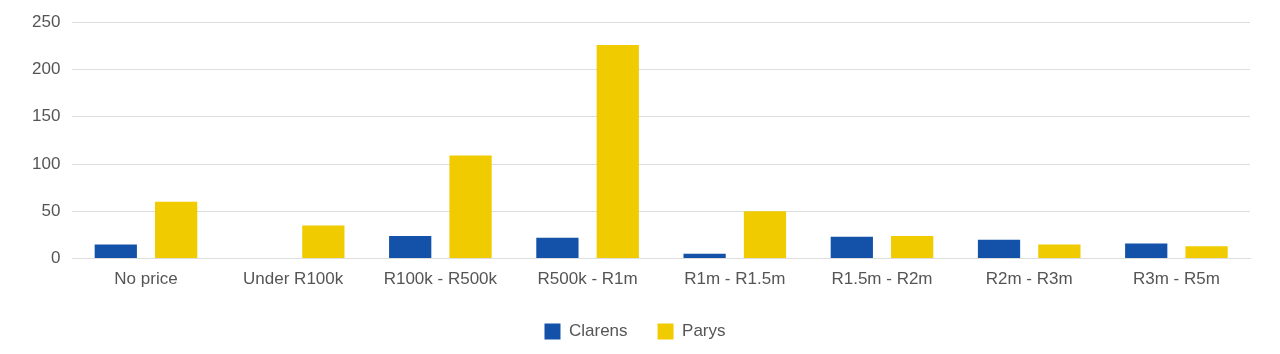  I want to click on y-tick-label: 200, so click(46, 69).